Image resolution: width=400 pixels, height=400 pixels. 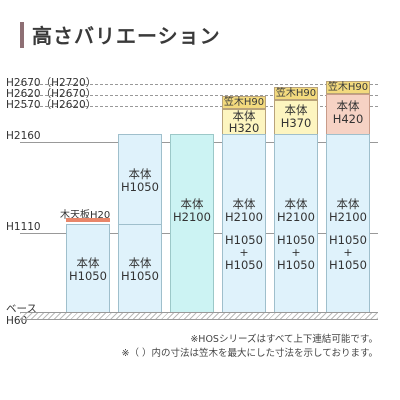 I want to click on column-3-value: H2100, so click(x=192, y=217).